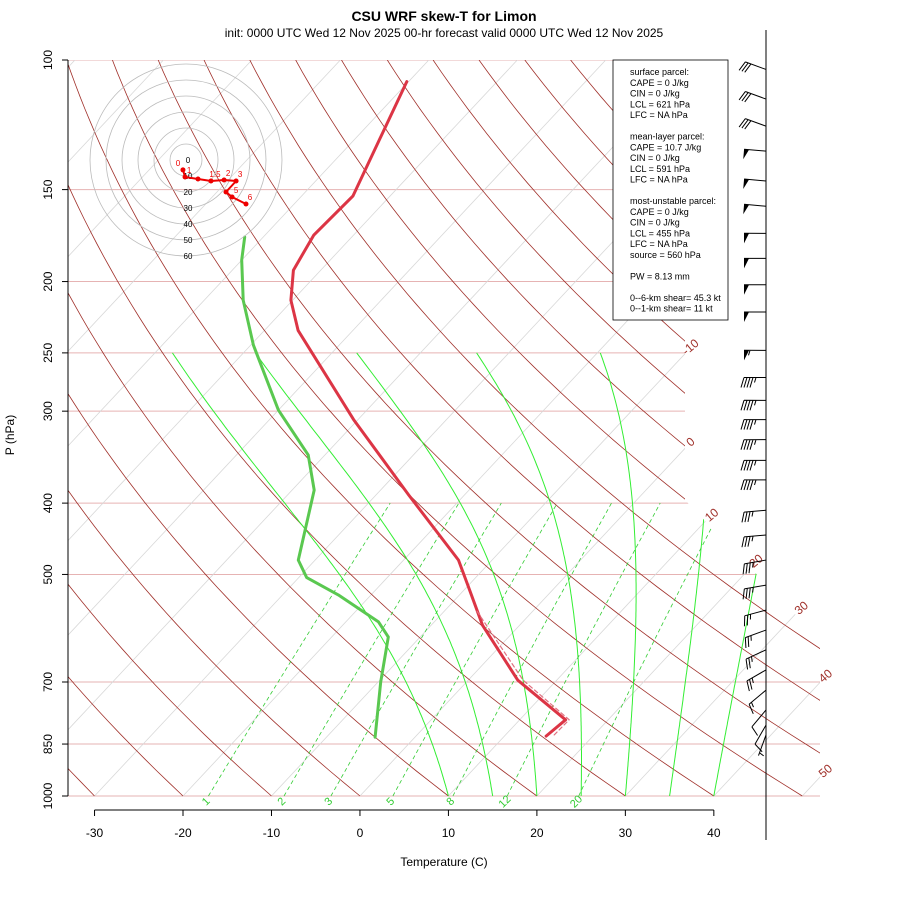 The height and width of the screenshot is (900, 900). I want to click on info-line: most-unstable parcel:, so click(673, 201).